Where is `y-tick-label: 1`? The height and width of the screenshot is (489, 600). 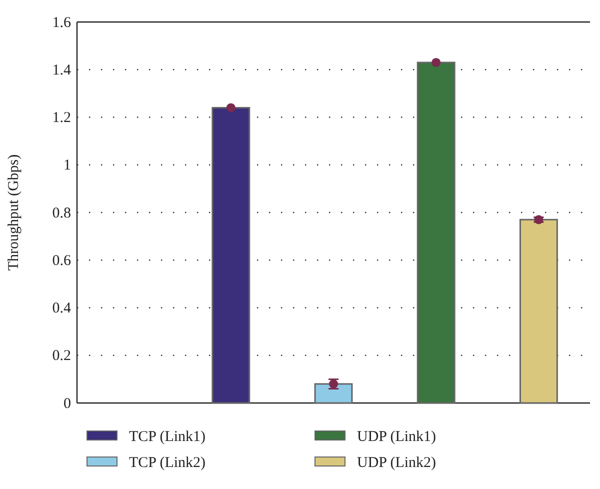
y-tick-label: 1 is located at coordinates (67, 166).